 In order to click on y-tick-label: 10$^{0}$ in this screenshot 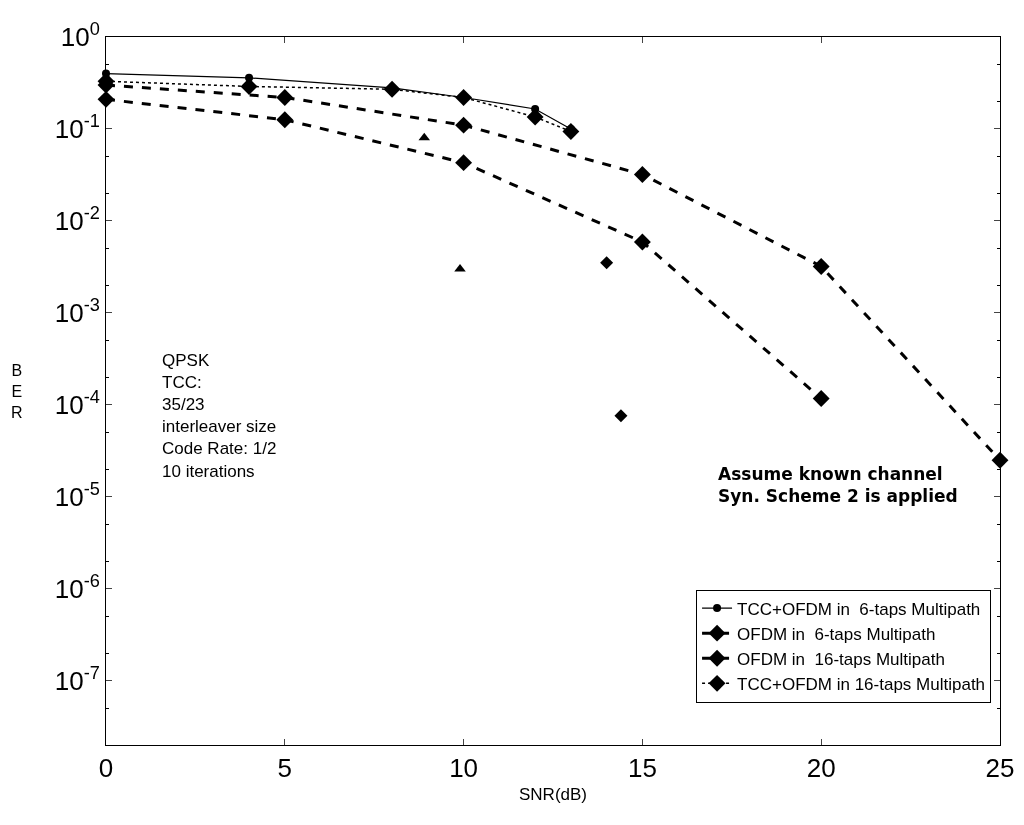, I will do `click(80, 36)`.